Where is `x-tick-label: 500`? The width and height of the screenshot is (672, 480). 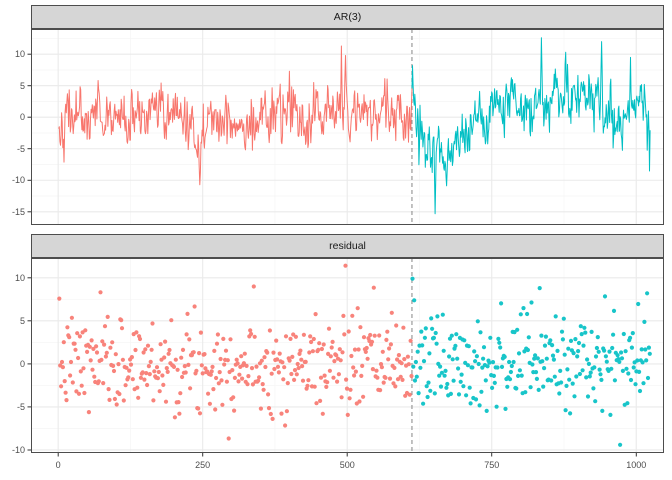
x-tick-label: 500 is located at coordinates (347, 465).